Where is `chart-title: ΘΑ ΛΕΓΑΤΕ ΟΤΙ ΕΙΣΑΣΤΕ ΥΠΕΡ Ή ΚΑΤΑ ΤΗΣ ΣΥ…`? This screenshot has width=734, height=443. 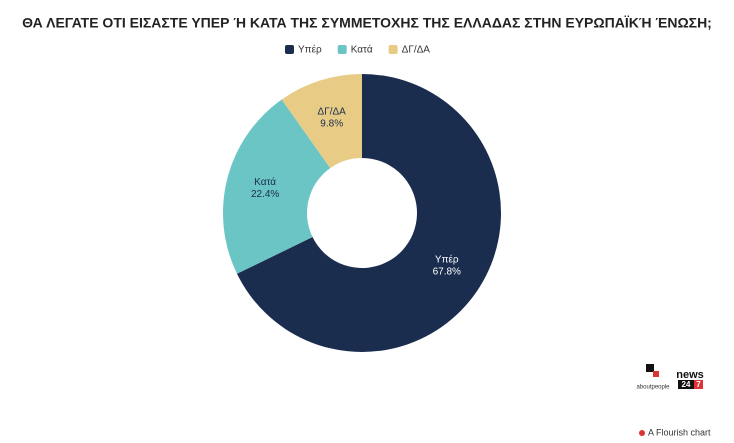 chart-title: ΘΑ ΛΕΓΑΤΕ ΟΤΙ ΕΙΣΑΣΤΕ ΥΠΕΡ Ή ΚΑΤΑ ΤΗΣ ΣΥ… is located at coordinates (367, 23).